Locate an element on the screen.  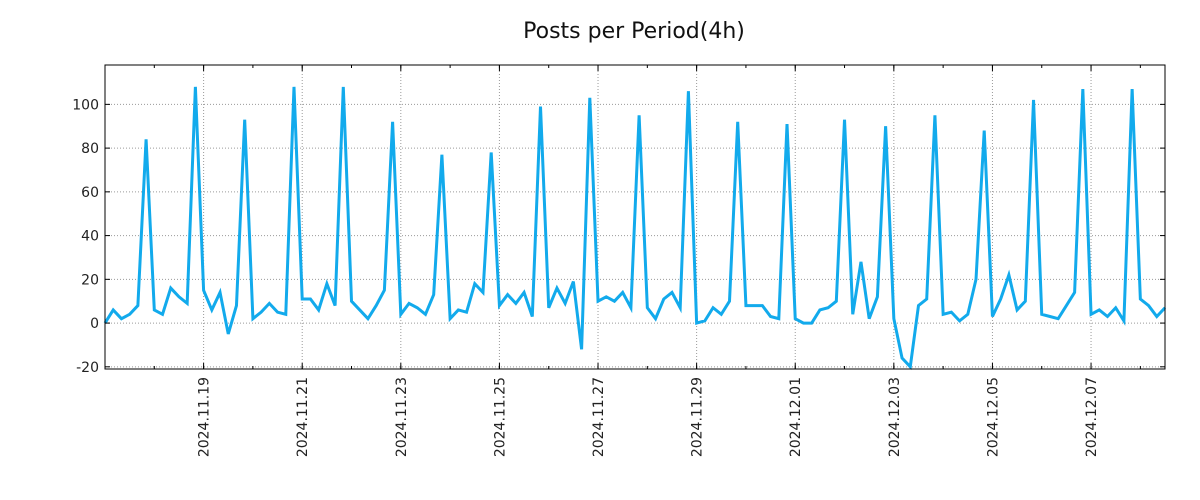
y-tick-label: -20 is located at coordinates (87, 368).